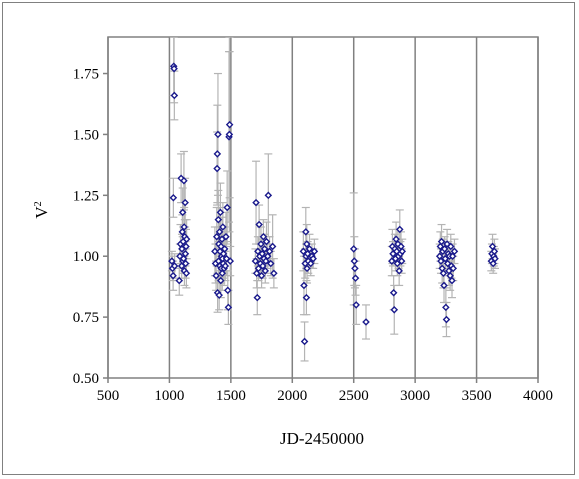  I want to click on y-axis-label-superscript: 2, so click(38, 203).